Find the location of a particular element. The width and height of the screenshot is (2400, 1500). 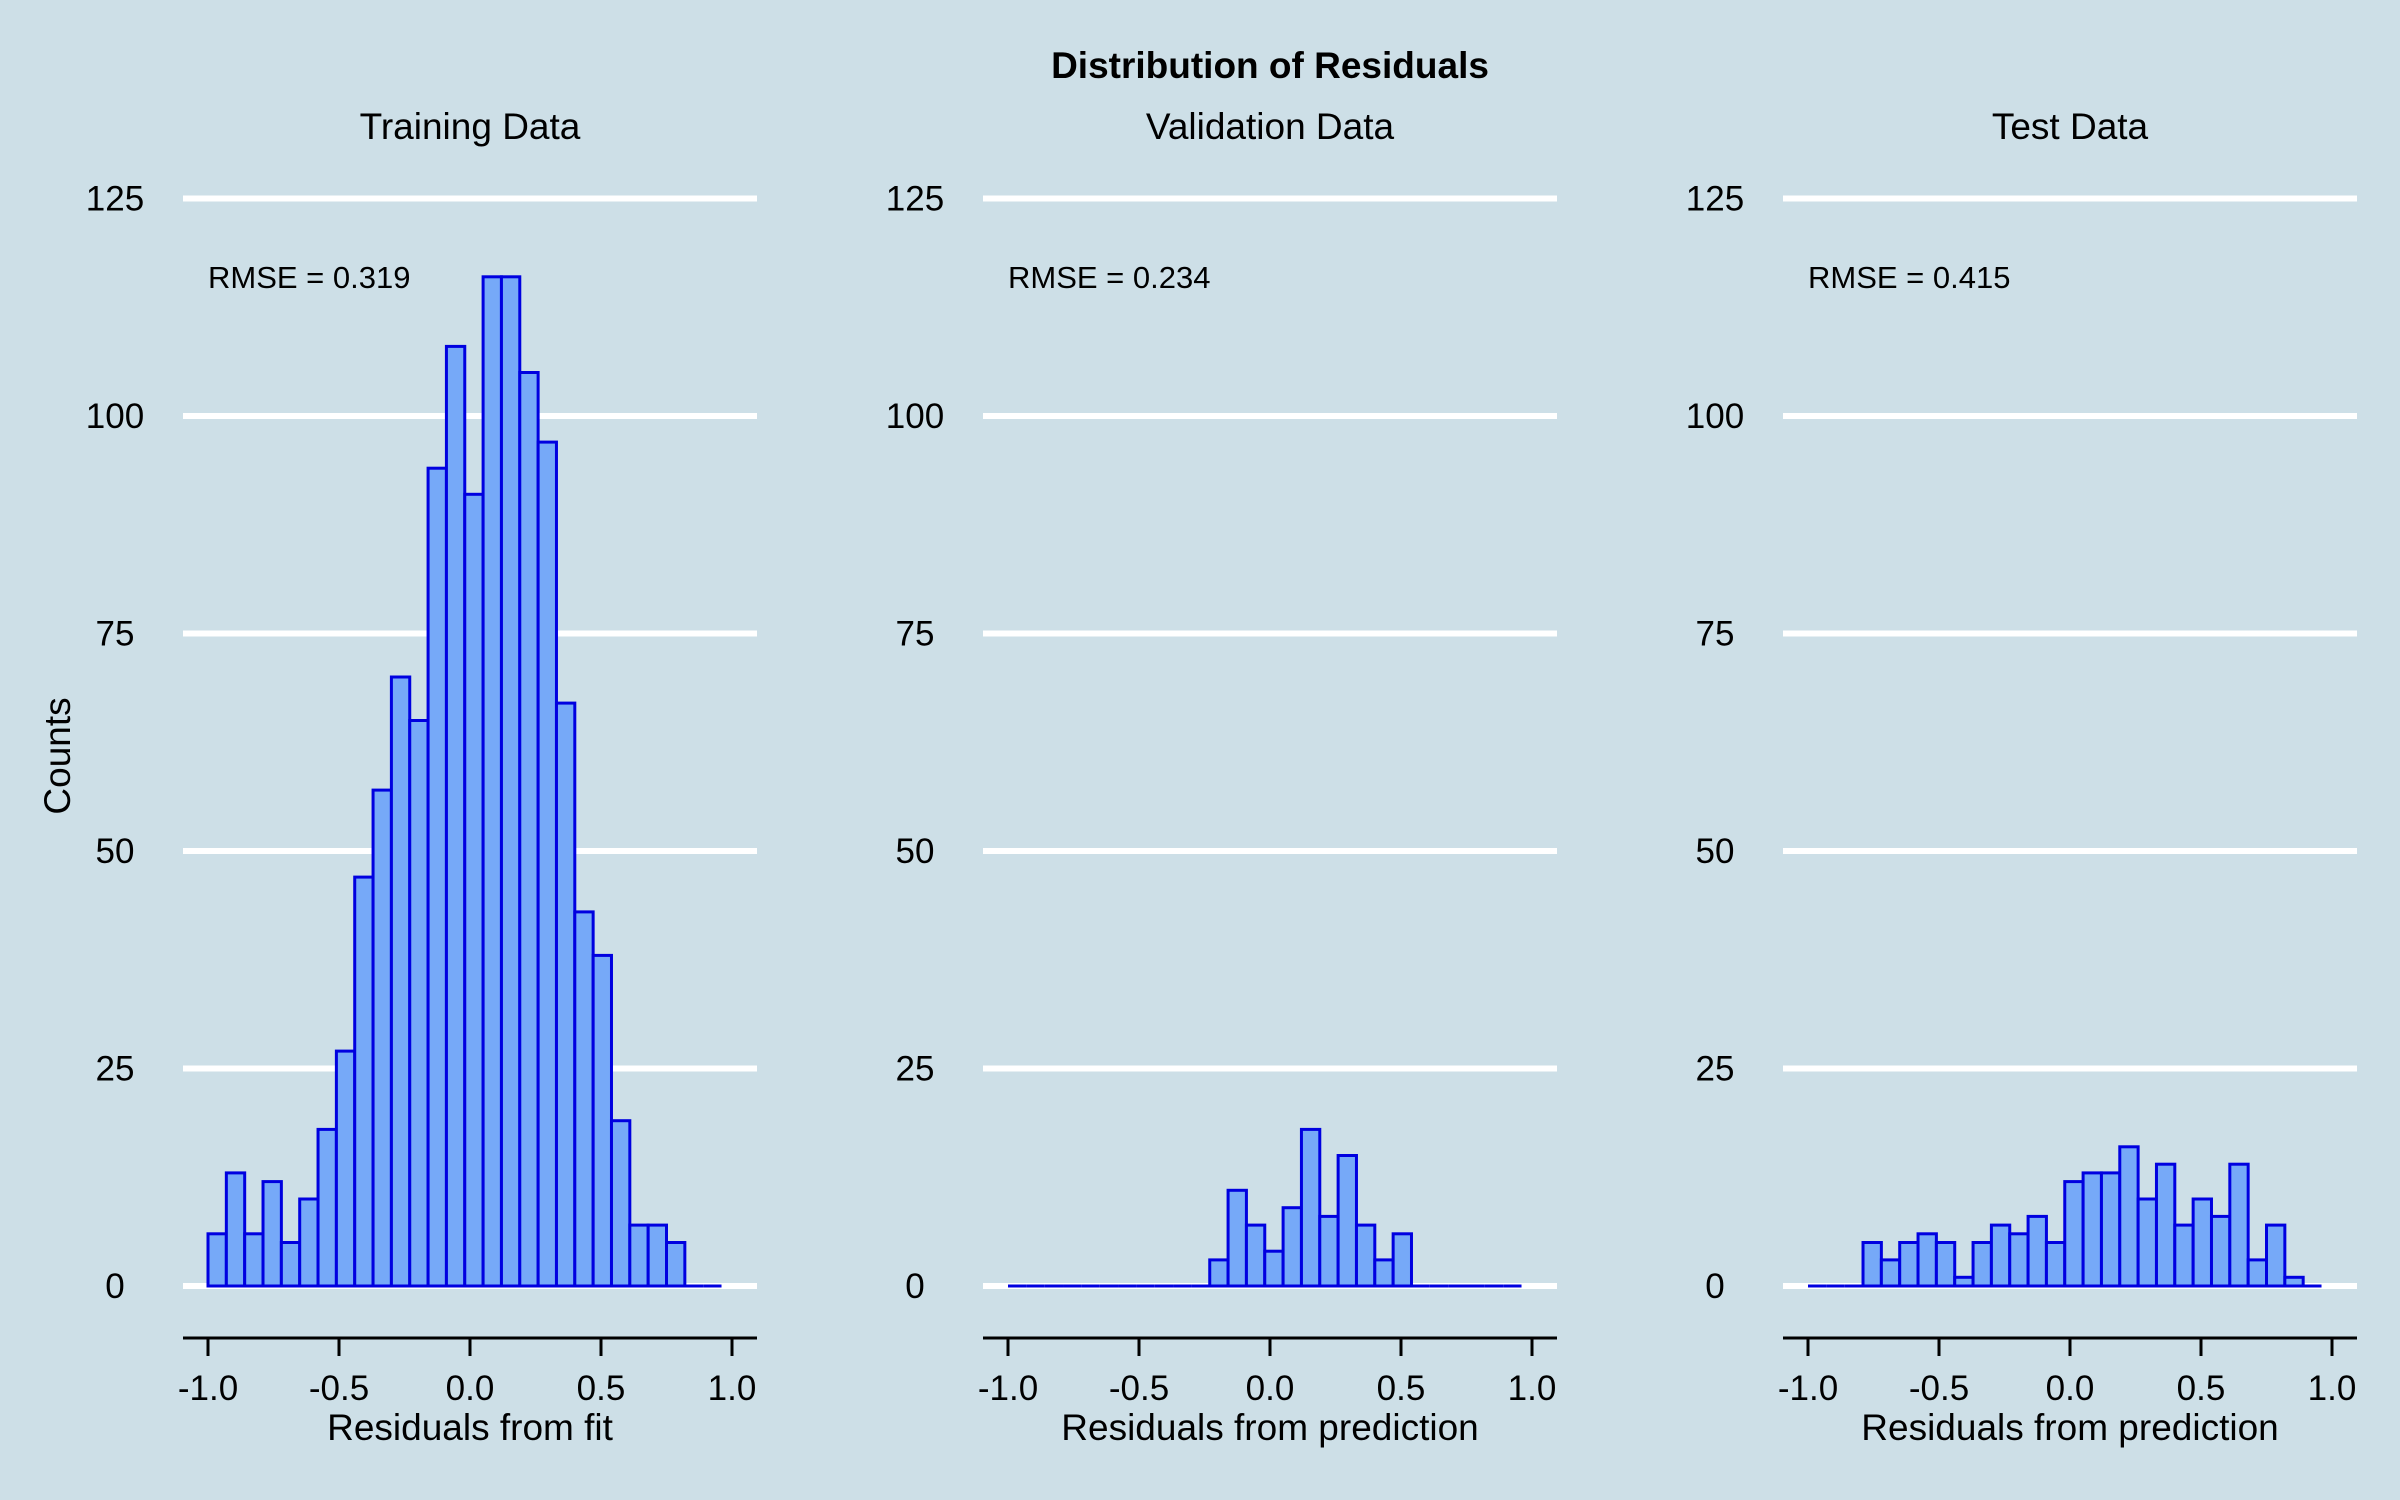

y-axis-title: Counts is located at coordinates (57, 755).